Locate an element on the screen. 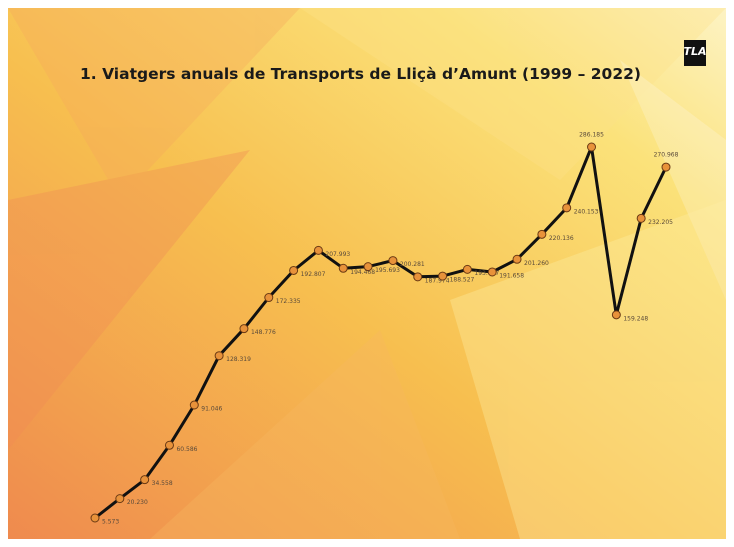 This screenshot has width=734, height=547. data-label: 192.807 is located at coordinates (313, 274).